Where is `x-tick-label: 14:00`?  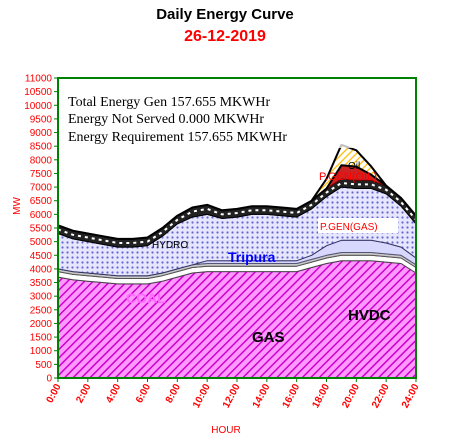
x-tick-label: 14:00 is located at coordinates (262, 396).